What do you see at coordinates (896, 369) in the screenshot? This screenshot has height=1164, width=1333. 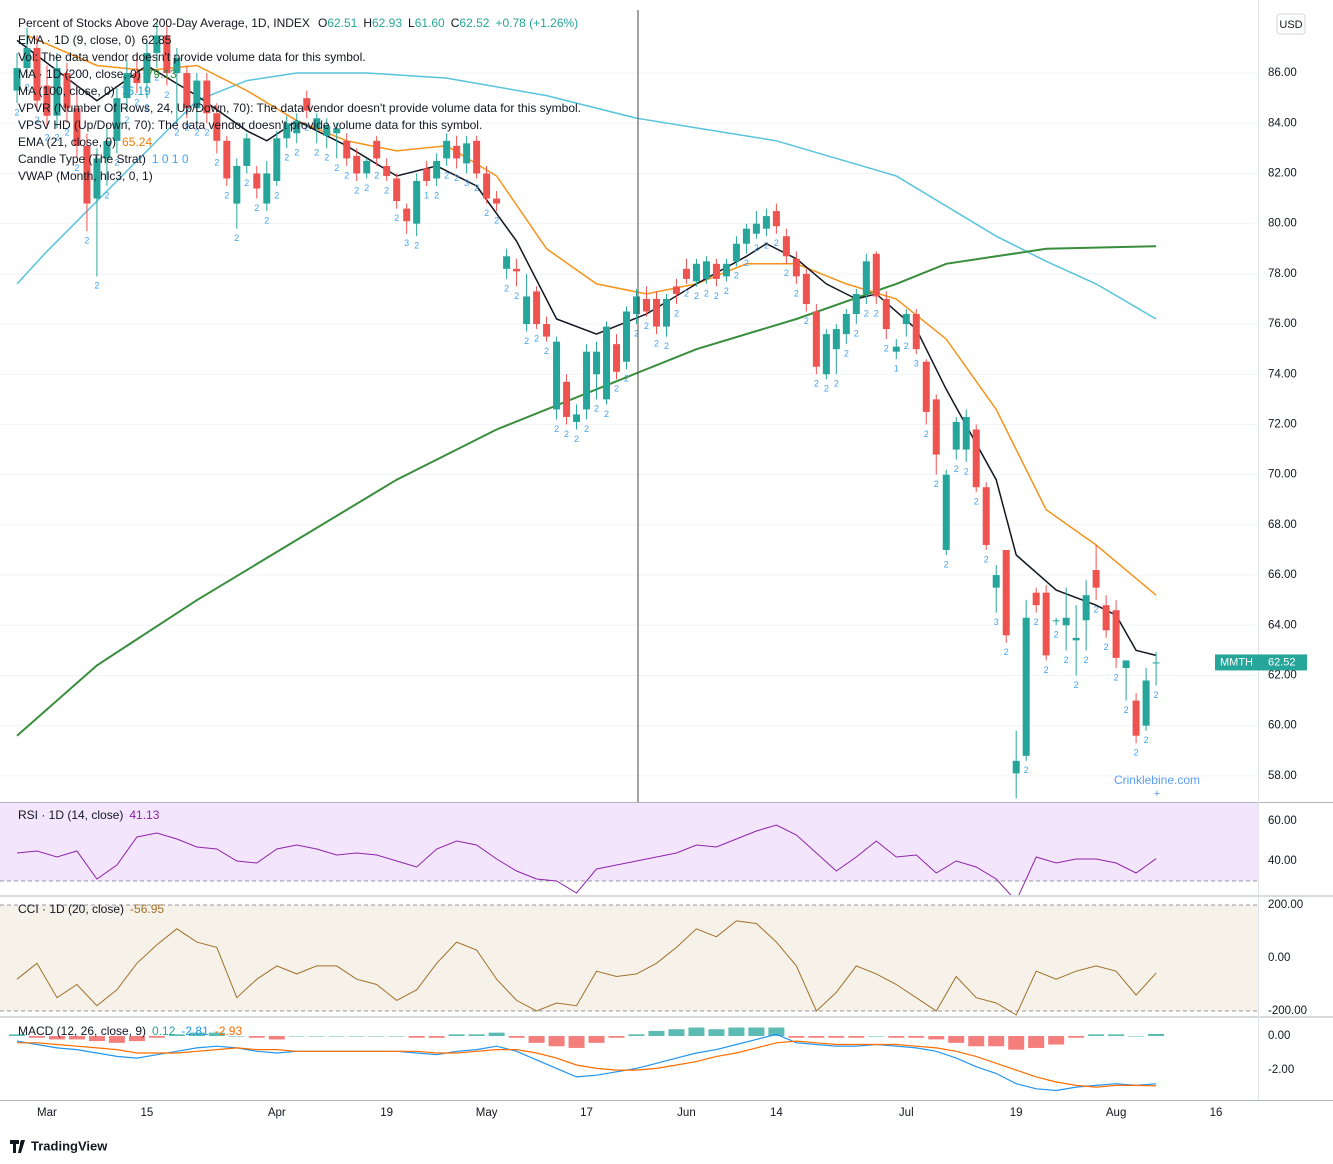 I see `strat-label: 1` at bounding box center [896, 369].